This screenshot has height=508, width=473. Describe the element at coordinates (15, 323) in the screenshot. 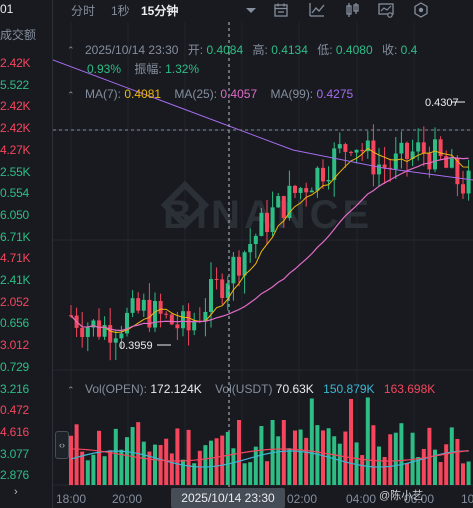

I see `trade-row: 0.656` at that location.